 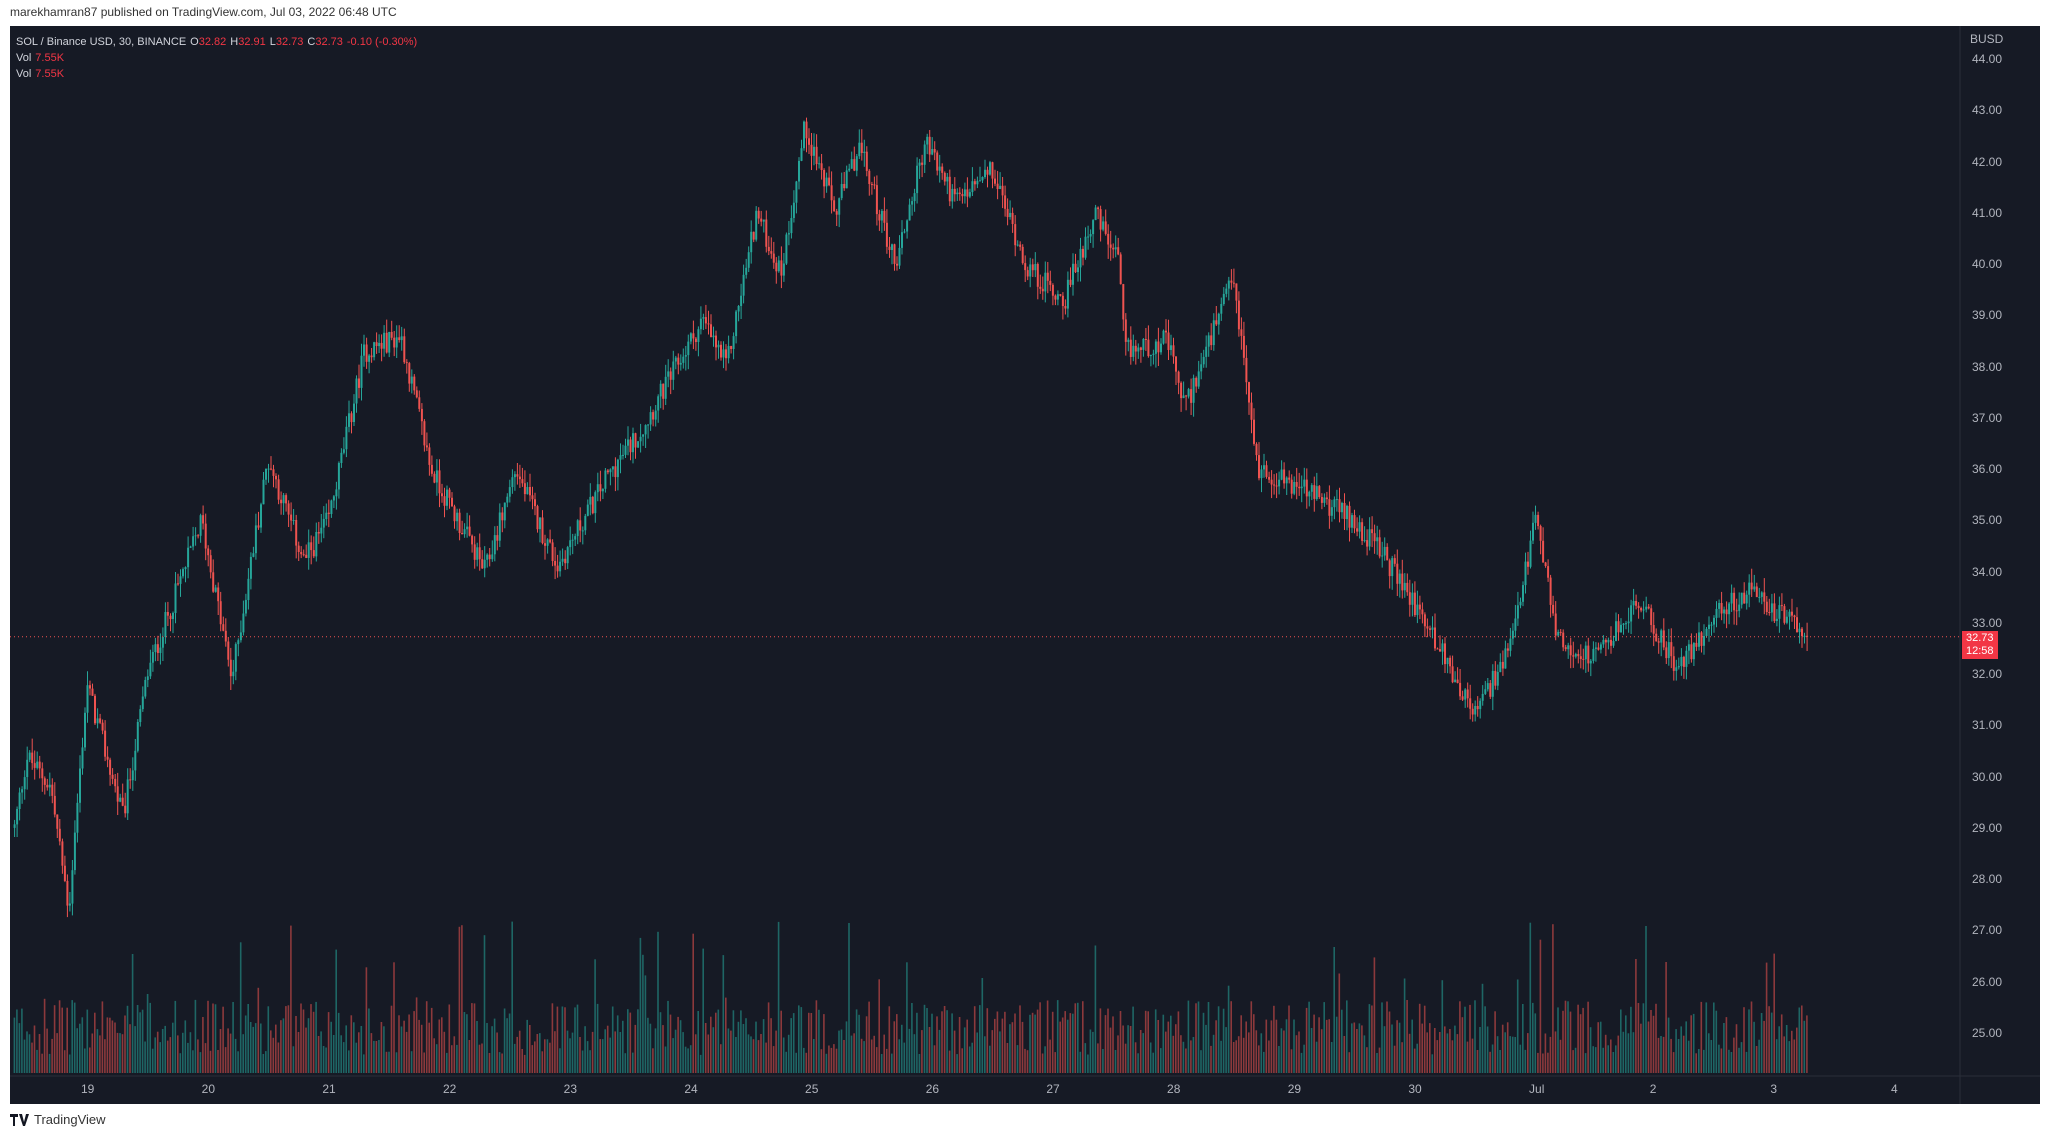 I want to click on symbol-label: SOL / Binance USD, 30, BINANCE, so click(x=101, y=42).